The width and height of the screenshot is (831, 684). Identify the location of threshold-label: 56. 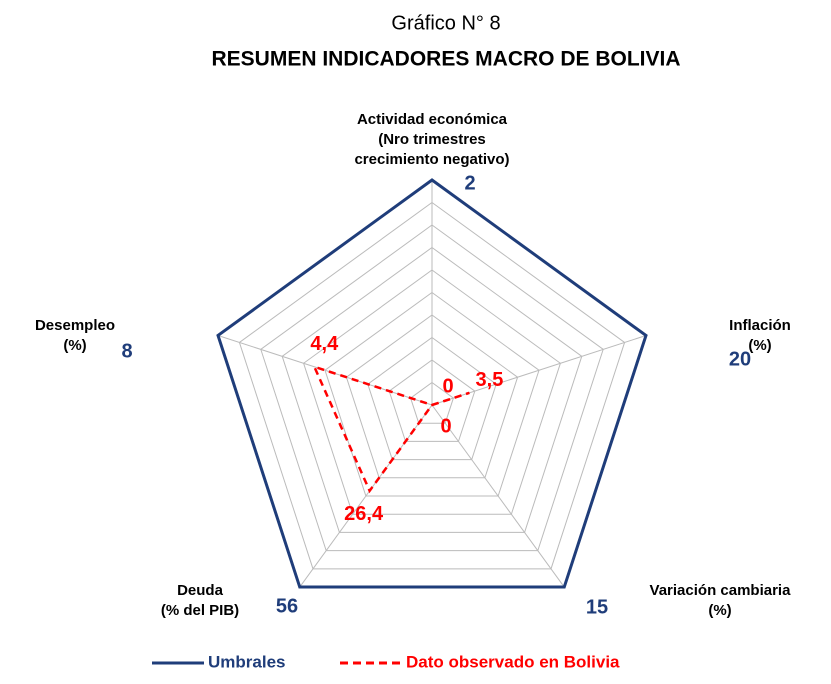
(287, 606).